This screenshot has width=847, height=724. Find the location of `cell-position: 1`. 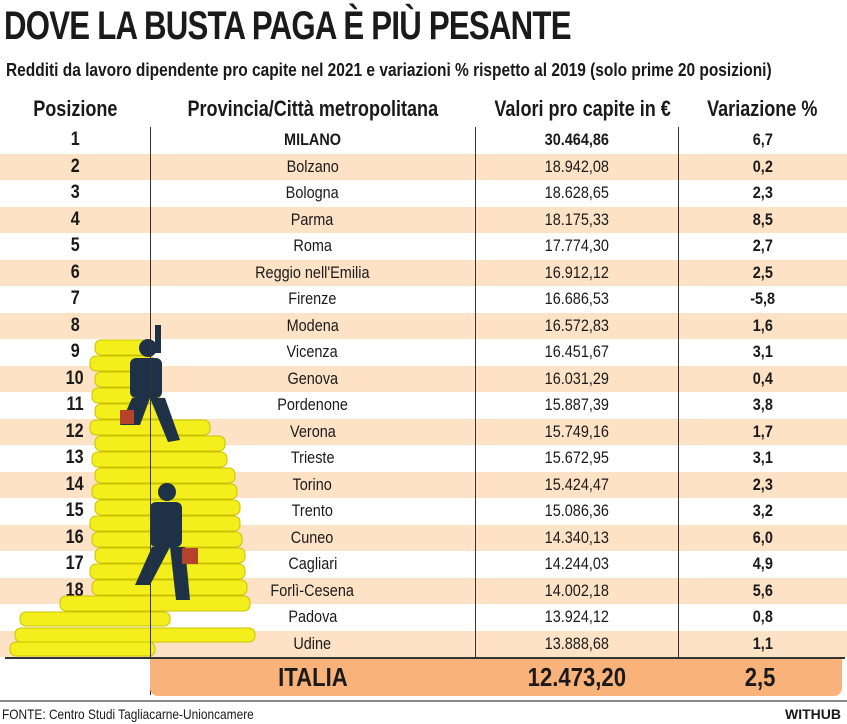

cell-position: 1 is located at coordinates (75, 140).